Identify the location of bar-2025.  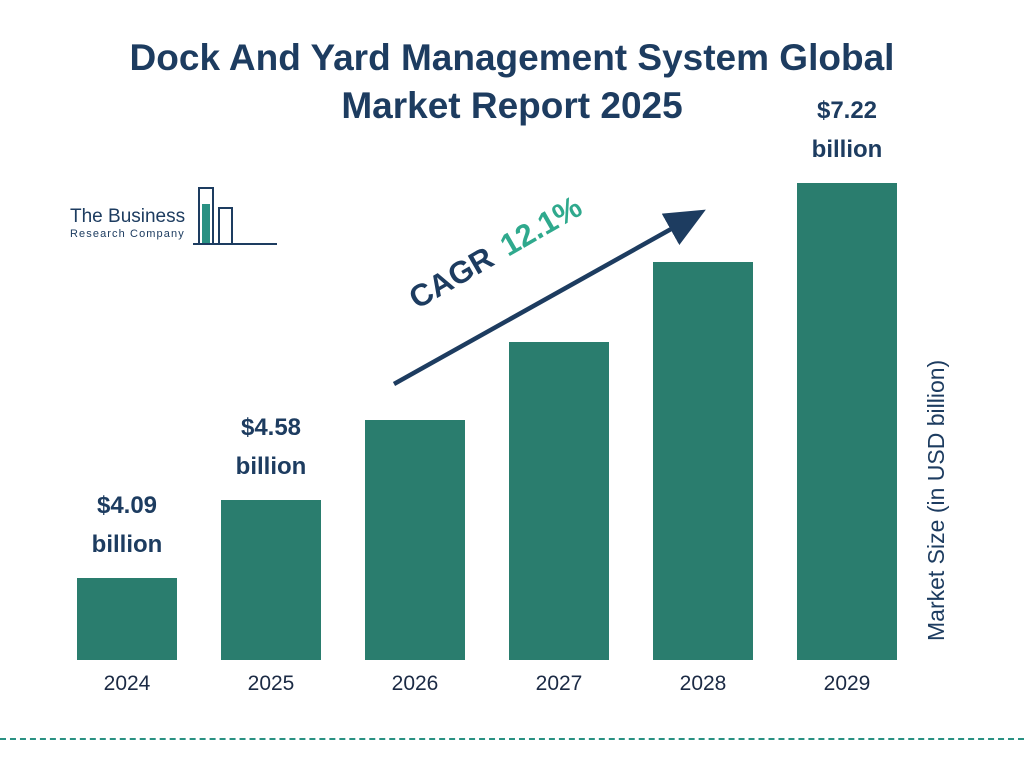
(271, 580).